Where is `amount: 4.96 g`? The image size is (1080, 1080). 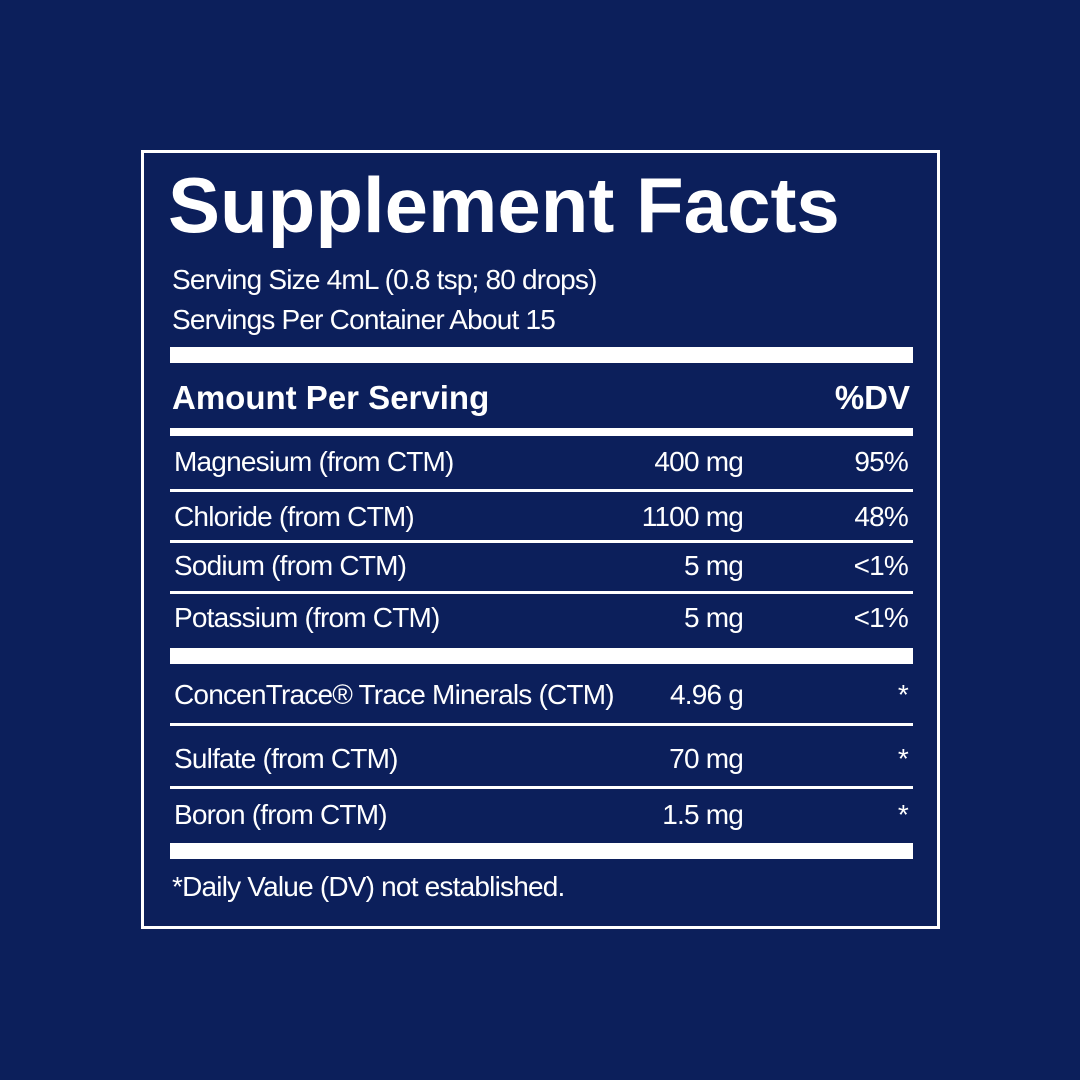 amount: 4.96 g is located at coordinates (706, 694).